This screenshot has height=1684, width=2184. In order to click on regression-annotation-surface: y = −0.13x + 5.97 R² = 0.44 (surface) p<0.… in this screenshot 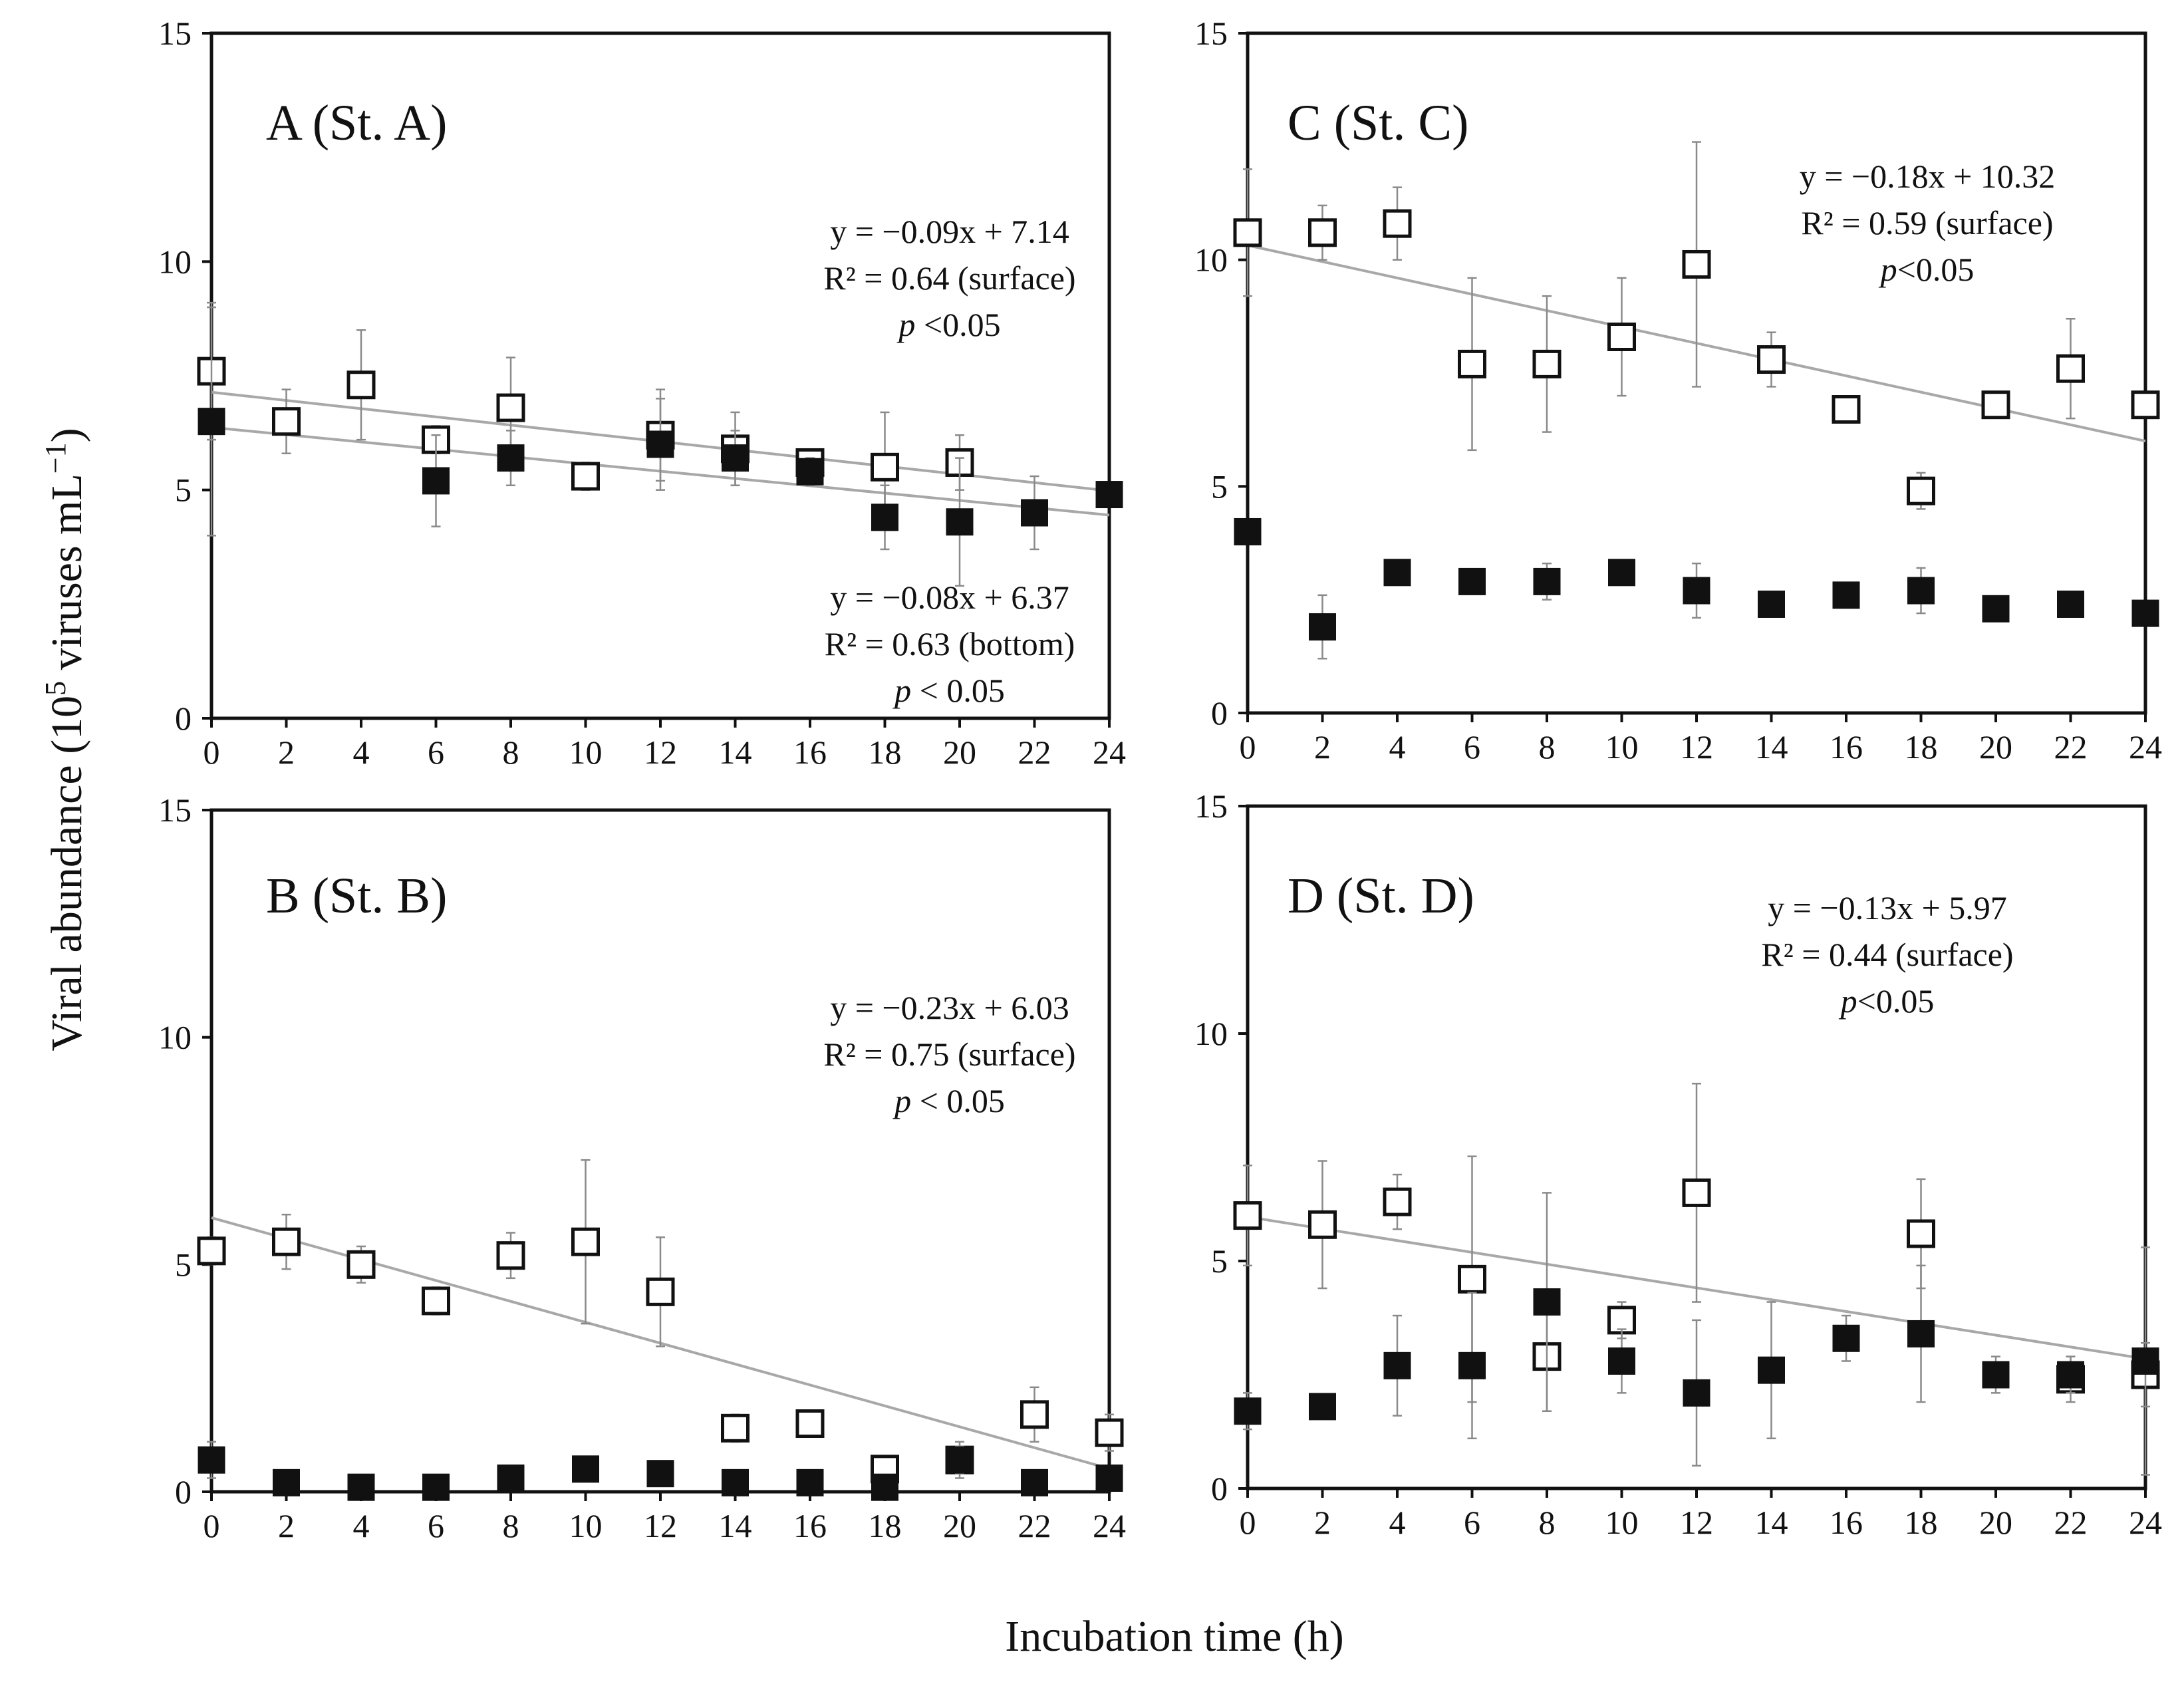, I will do `click(1887, 954)`.